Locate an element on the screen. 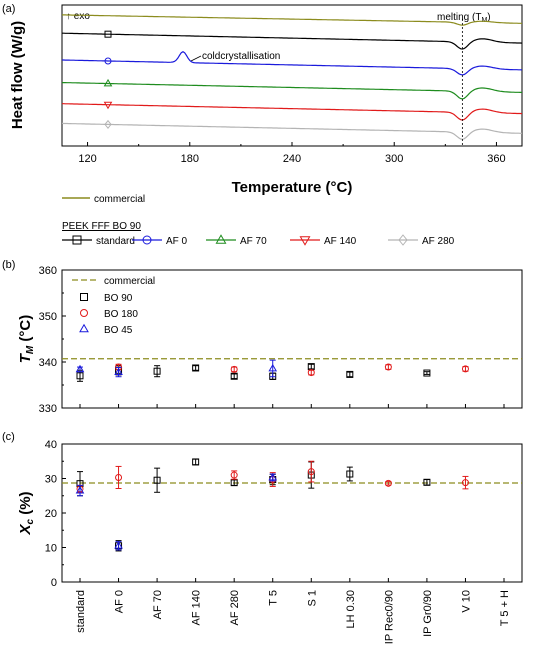 The width and height of the screenshot is (535, 668). panel-c-label: (c) is located at coordinates (8, 437).